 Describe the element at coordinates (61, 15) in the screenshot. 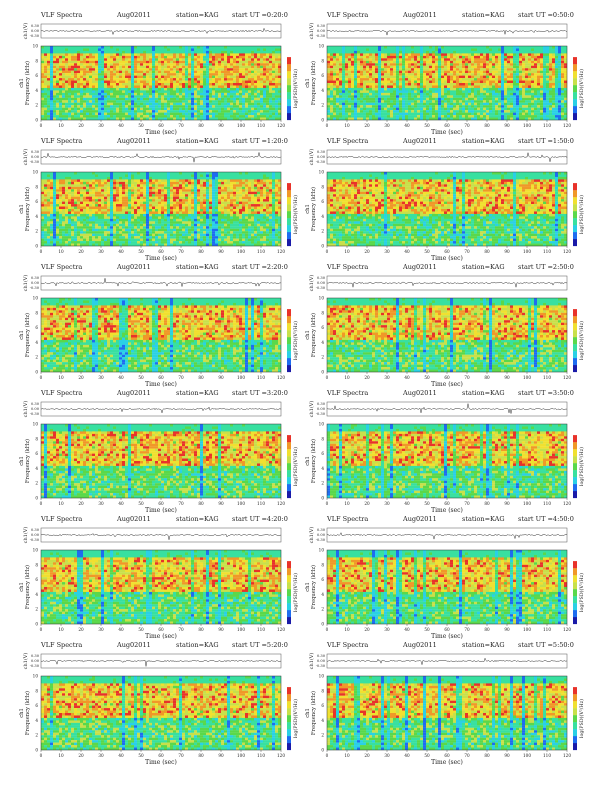

I see `panel-title: VLF Spectra` at that location.